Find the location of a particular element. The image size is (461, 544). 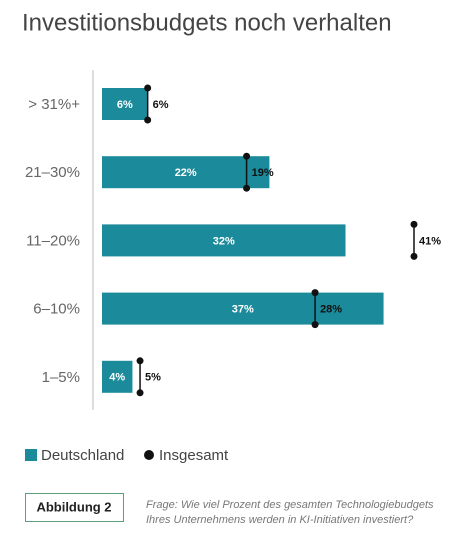

bar-value-label: 32% is located at coordinates (224, 241).